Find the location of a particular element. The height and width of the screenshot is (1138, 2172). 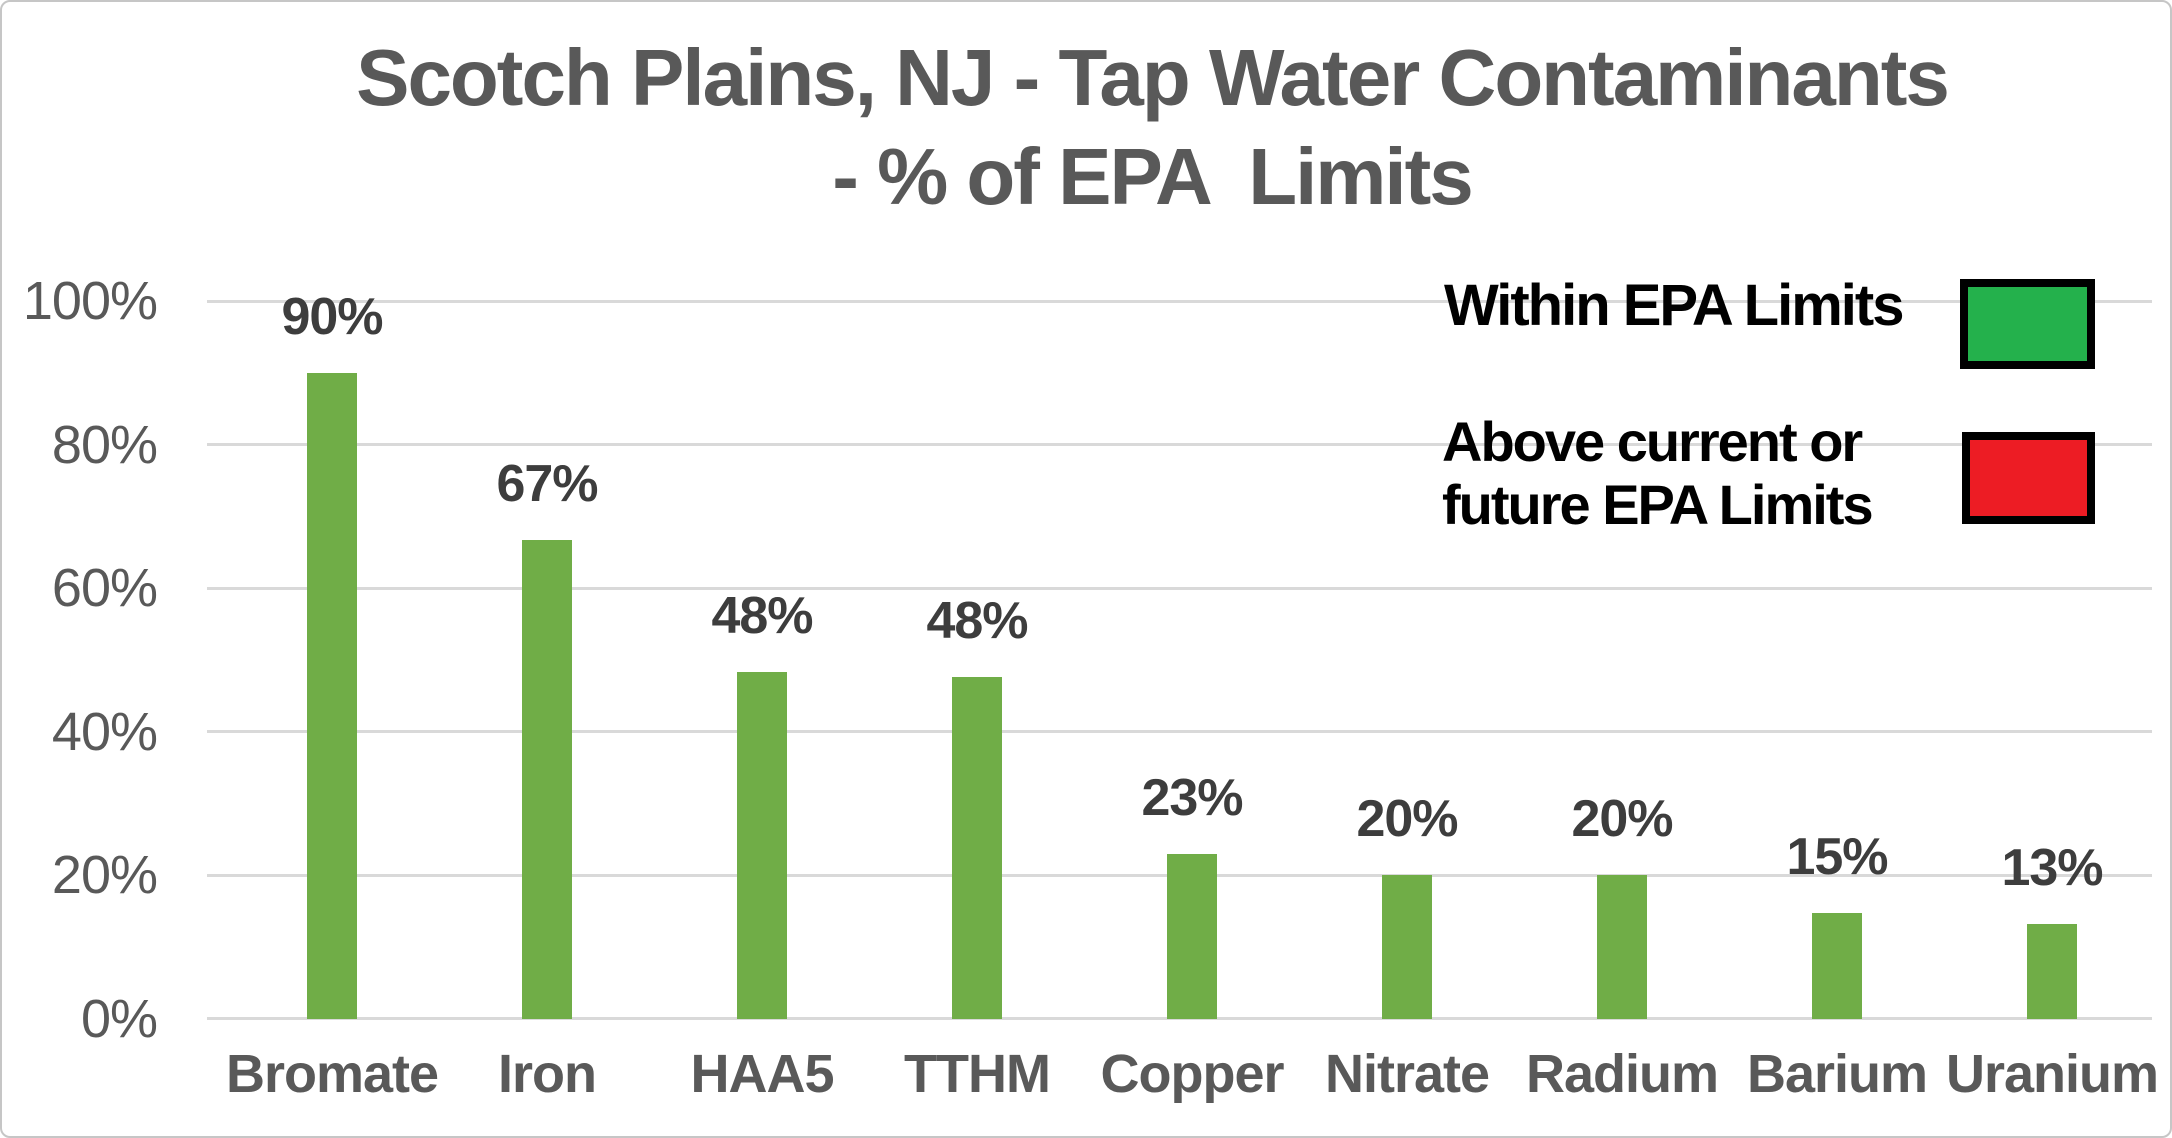

value-label-tthm: 48% is located at coordinates (977, 621).